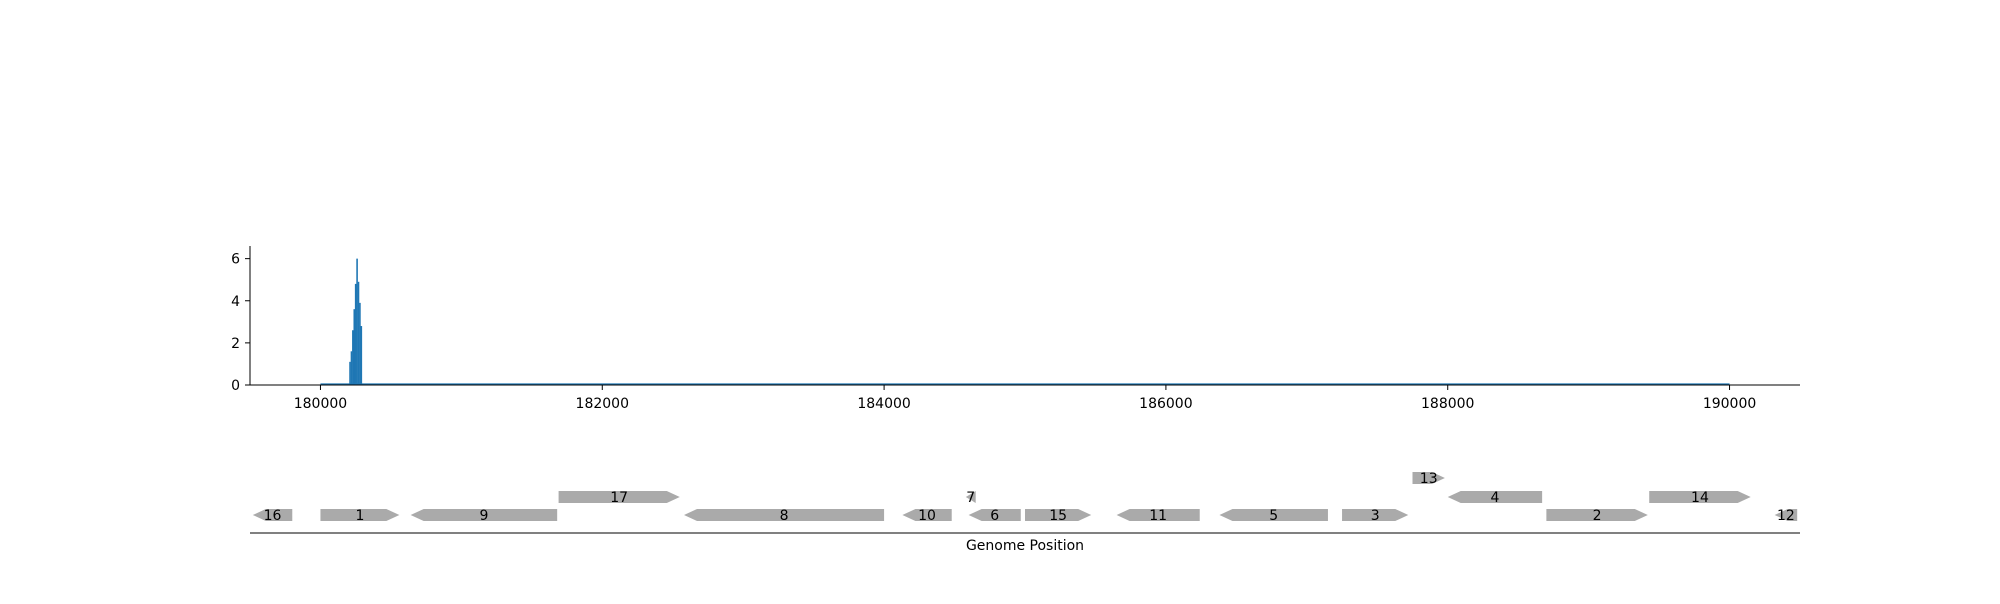  I want to click on x-tick-label: 190000, so click(1729, 404).